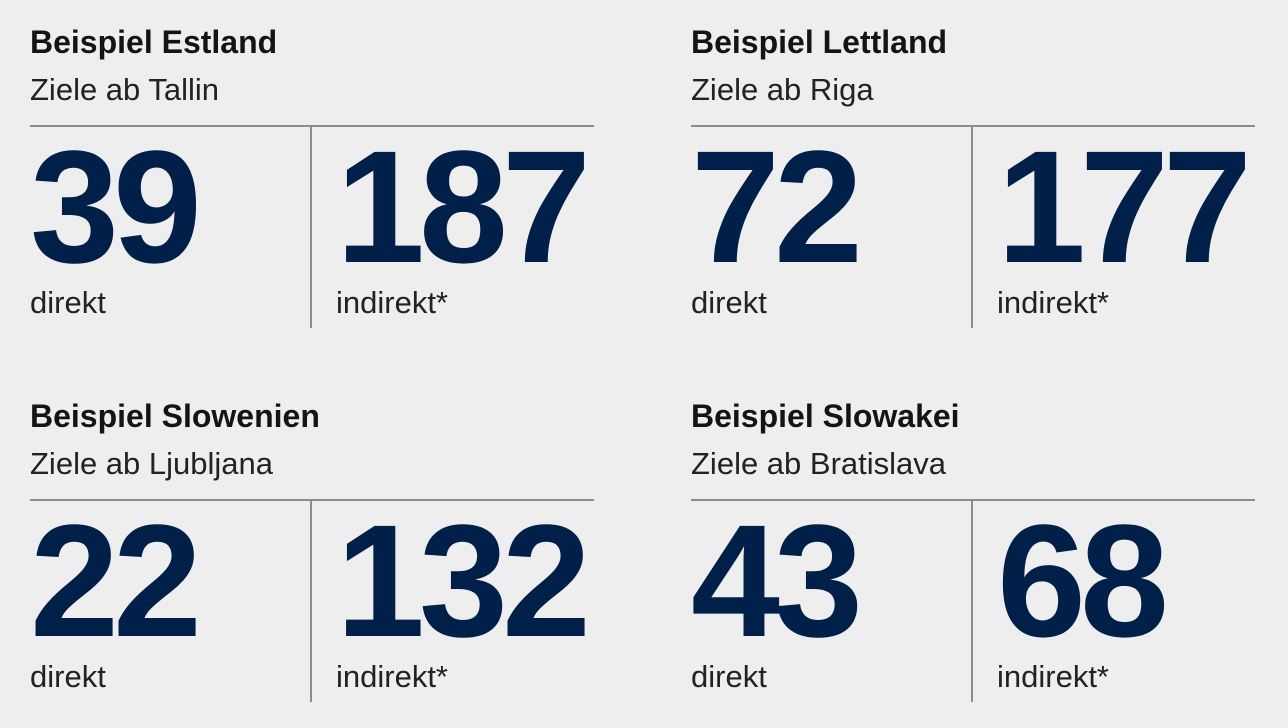 This screenshot has width=1288, height=728. Describe the element at coordinates (463, 580) in the screenshot. I see `indirect-count: 132` at that location.